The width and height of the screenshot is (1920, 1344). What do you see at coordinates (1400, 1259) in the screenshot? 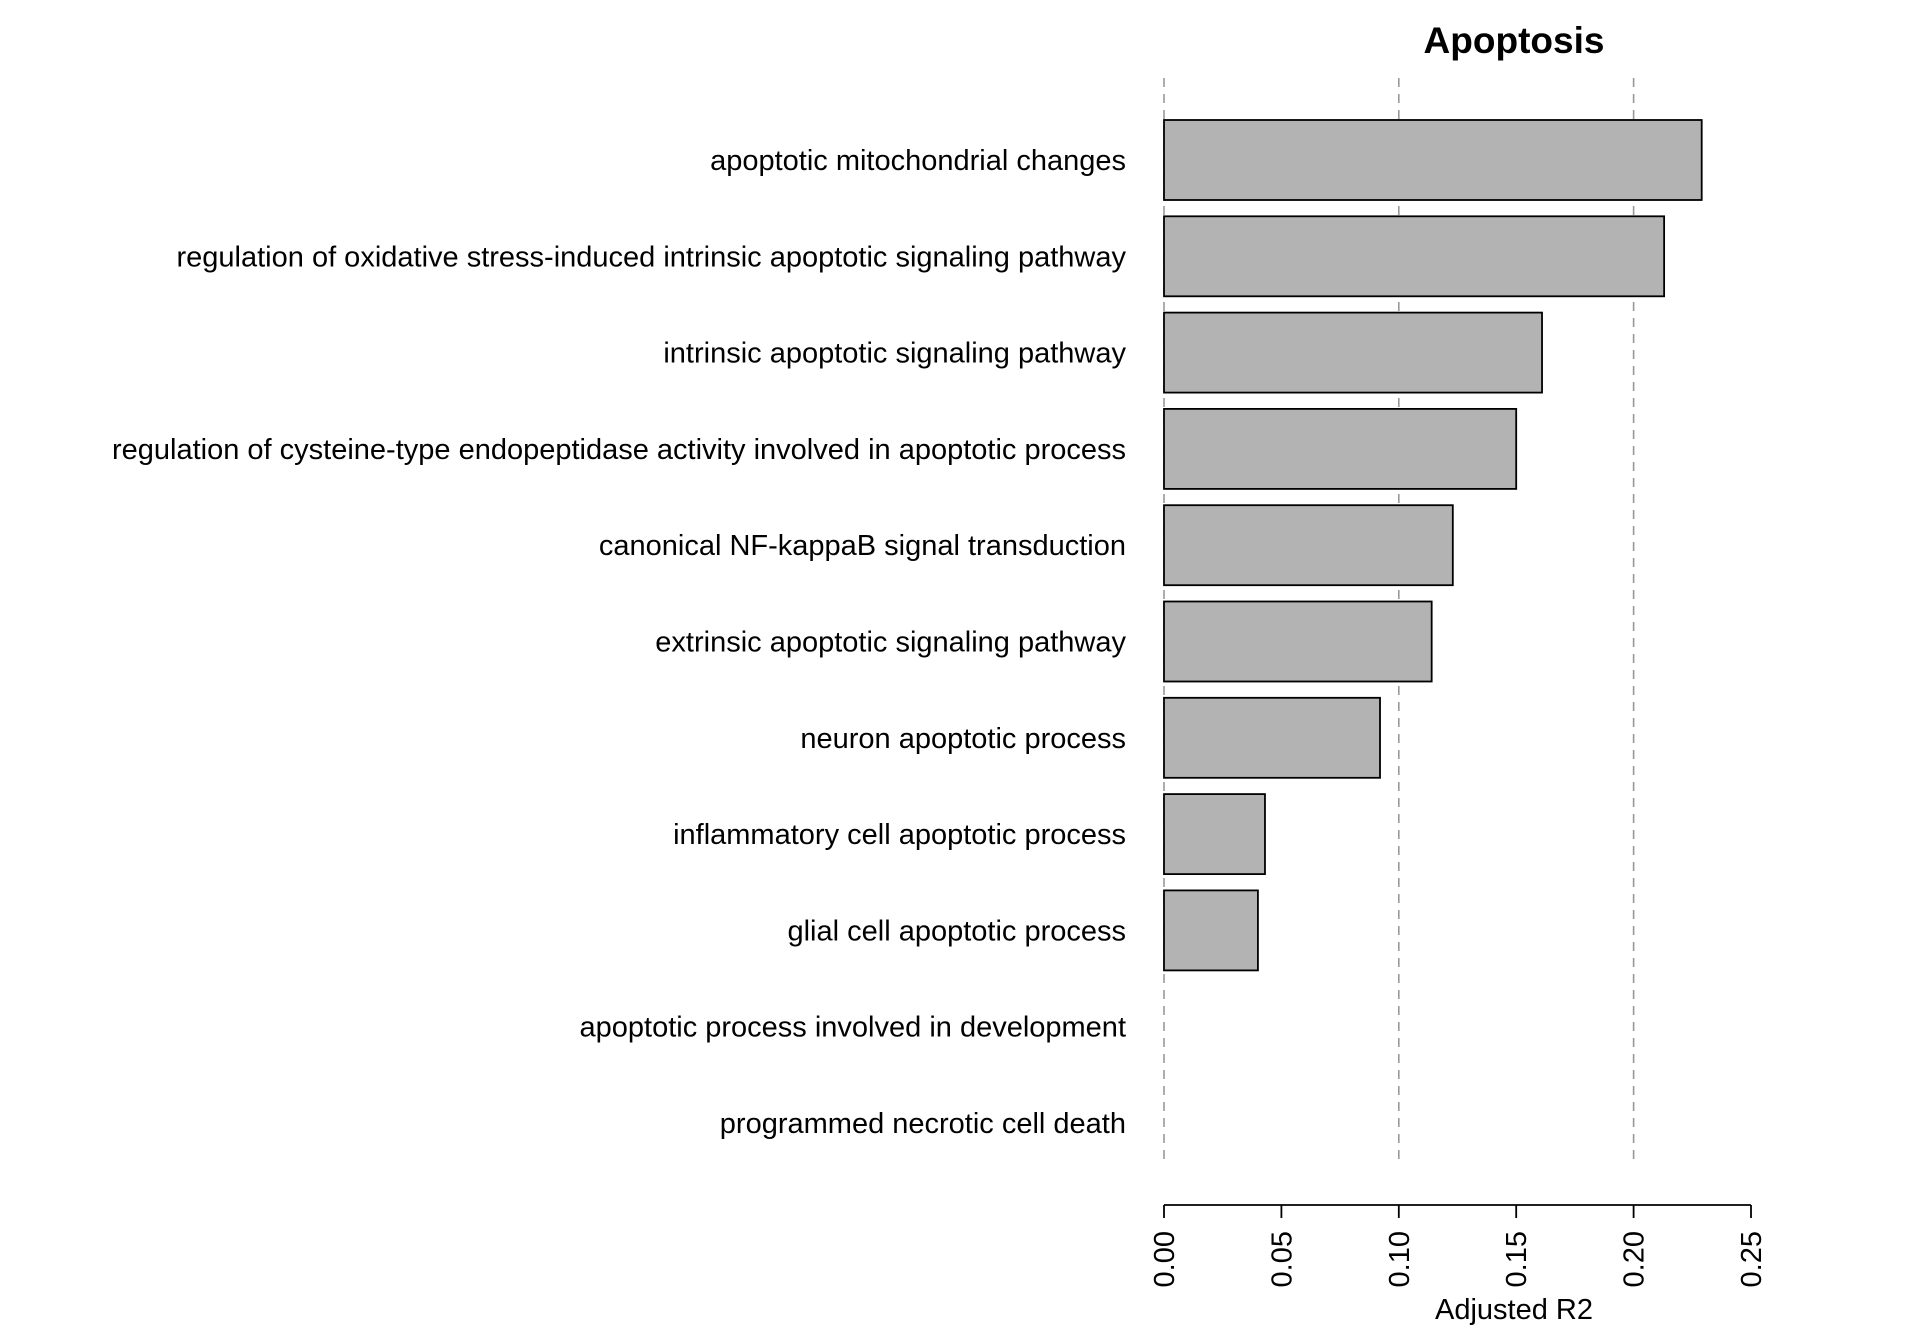
I see `x-tick-label: 0.10` at bounding box center [1400, 1259].